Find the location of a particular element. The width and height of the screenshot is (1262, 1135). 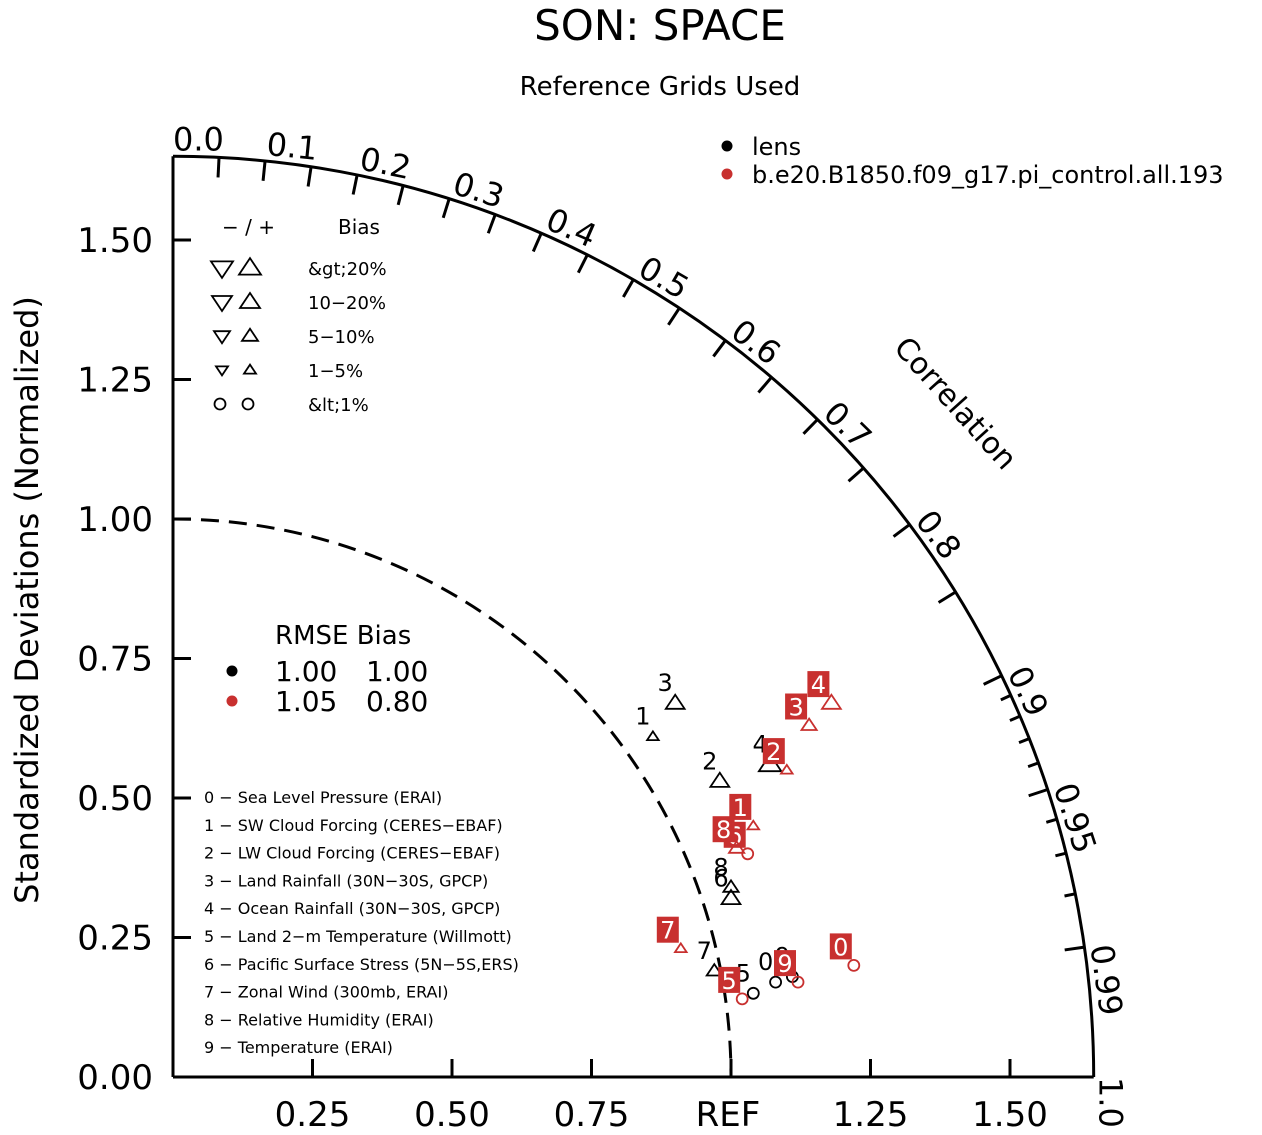

y-tick-label: 0.25 is located at coordinates (115, 939).